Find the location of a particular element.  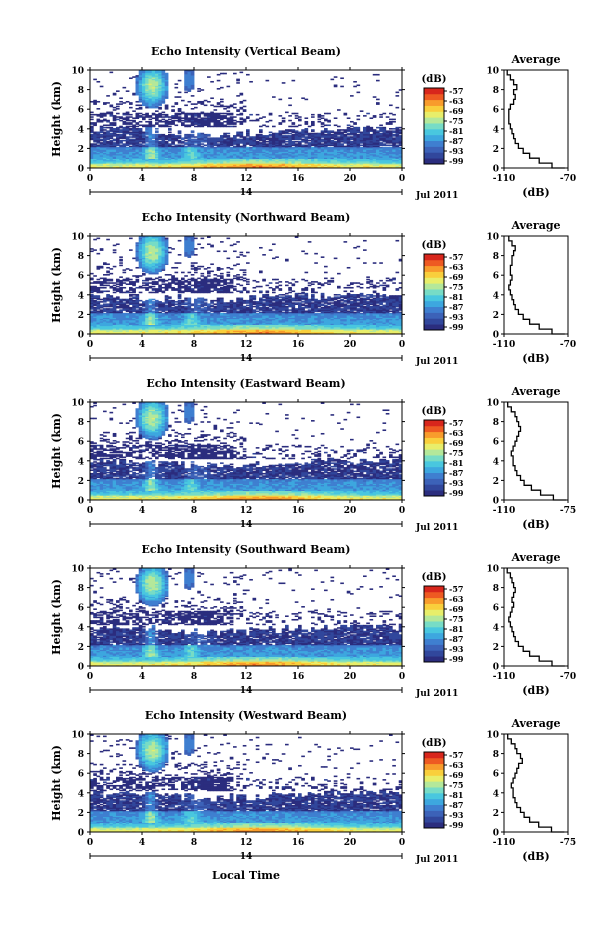

x-tick-label: 4 is located at coordinates (142, 179).